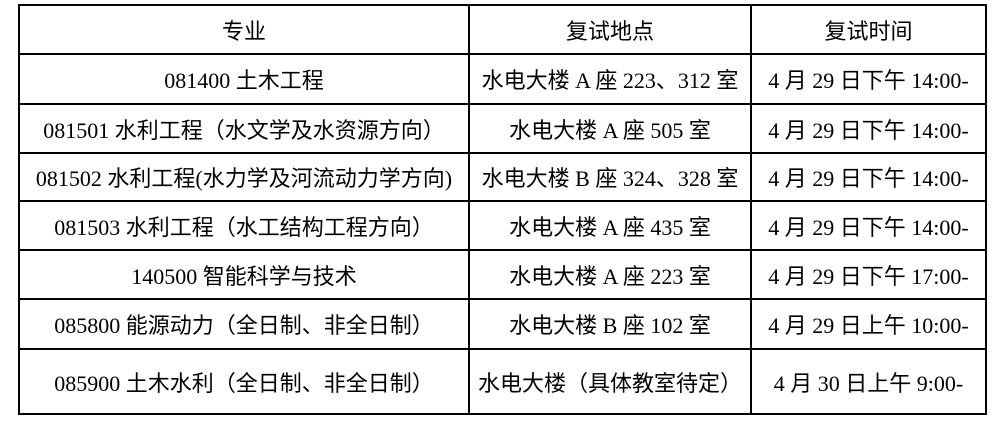 The height and width of the screenshot is (427, 1007). Describe the element at coordinates (610, 177) in the screenshot. I see `location-cell: 水电大楼 B 座 324、328 室` at that location.